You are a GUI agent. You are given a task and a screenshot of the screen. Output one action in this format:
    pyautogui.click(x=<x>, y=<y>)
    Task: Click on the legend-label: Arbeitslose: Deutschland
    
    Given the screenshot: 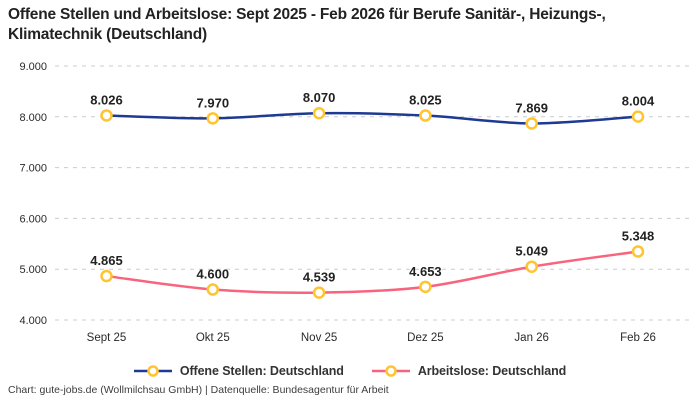 What is the action you would take?
    pyautogui.click(x=492, y=371)
    